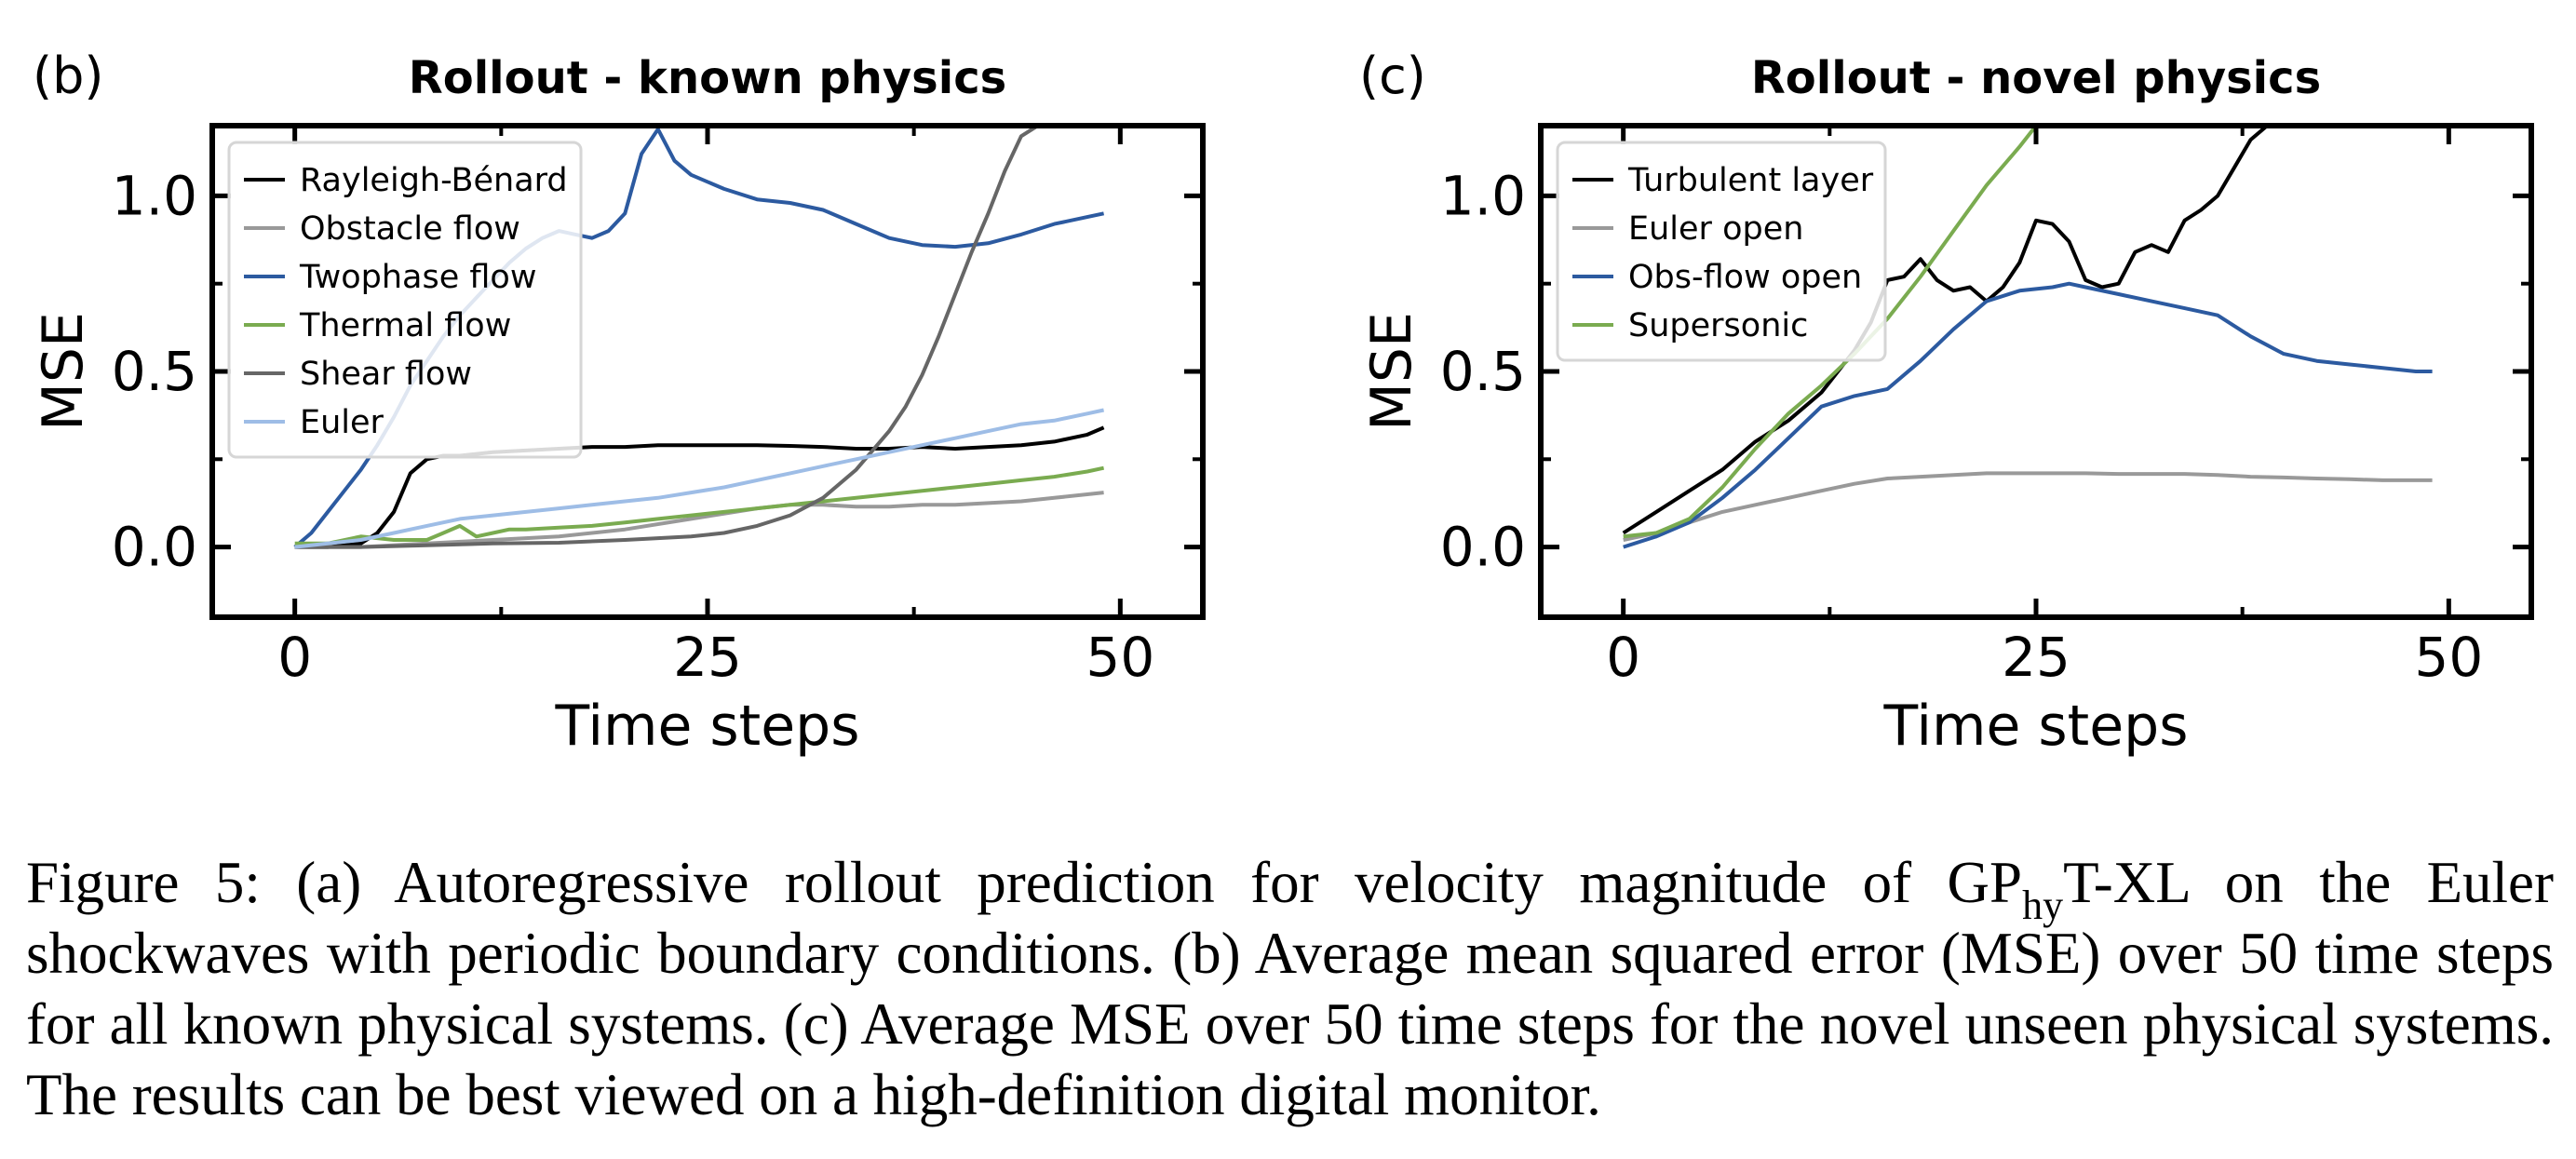  I want to click on legend-label: Obs-flow open, so click(1745, 278).